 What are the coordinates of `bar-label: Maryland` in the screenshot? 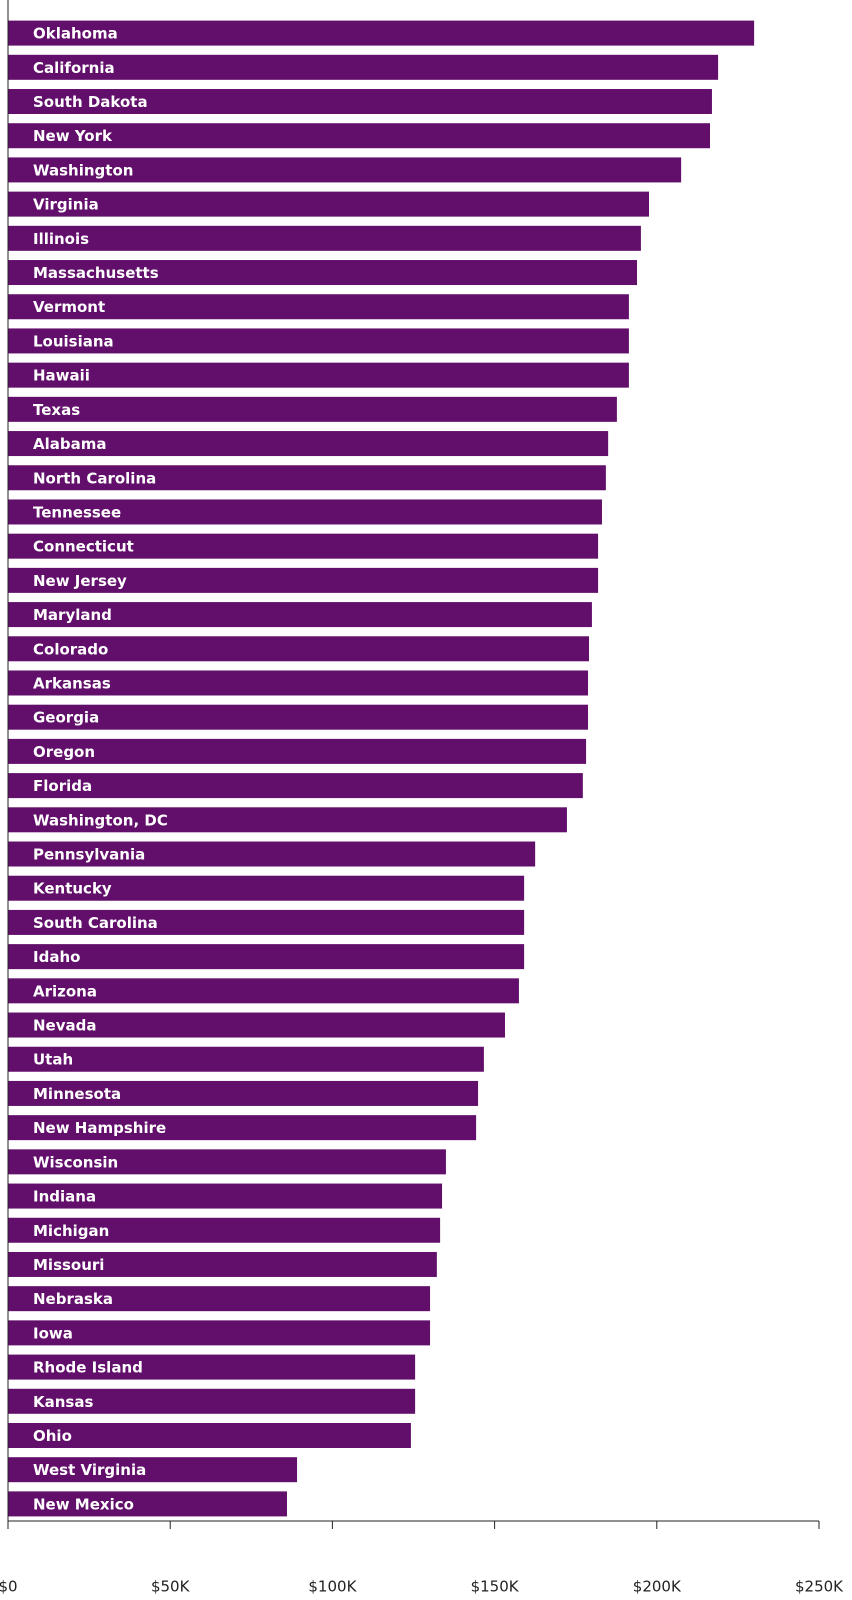 It's located at (72, 615).